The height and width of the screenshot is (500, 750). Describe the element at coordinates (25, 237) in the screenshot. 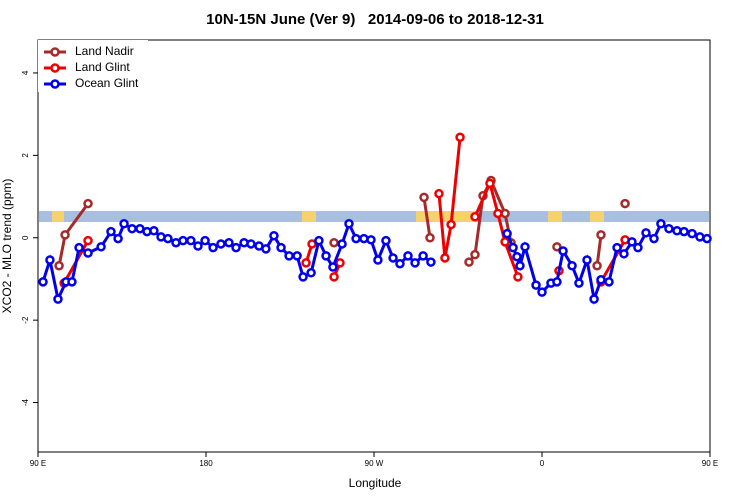

I see `y-tick-label: 0` at that location.